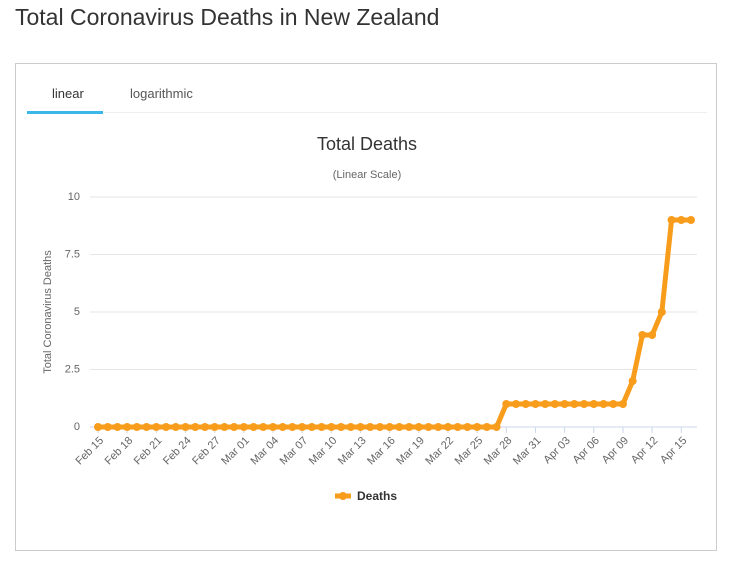  What do you see at coordinates (498, 451) in the screenshot?
I see `x-tick-label: Mar 28` at bounding box center [498, 451].